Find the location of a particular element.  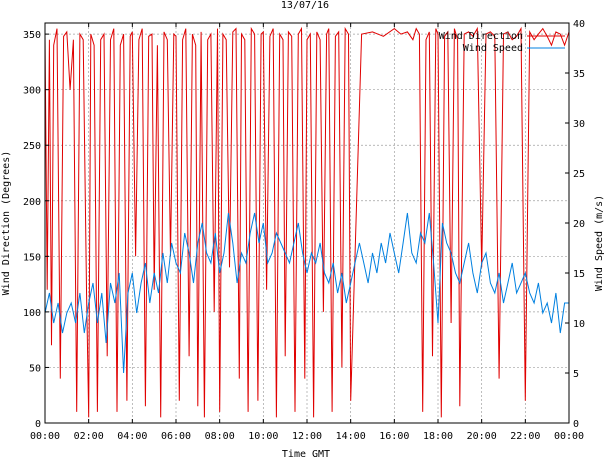

y-axis-title-left: Wind Direction (Degrees) is located at coordinates (6, 223).